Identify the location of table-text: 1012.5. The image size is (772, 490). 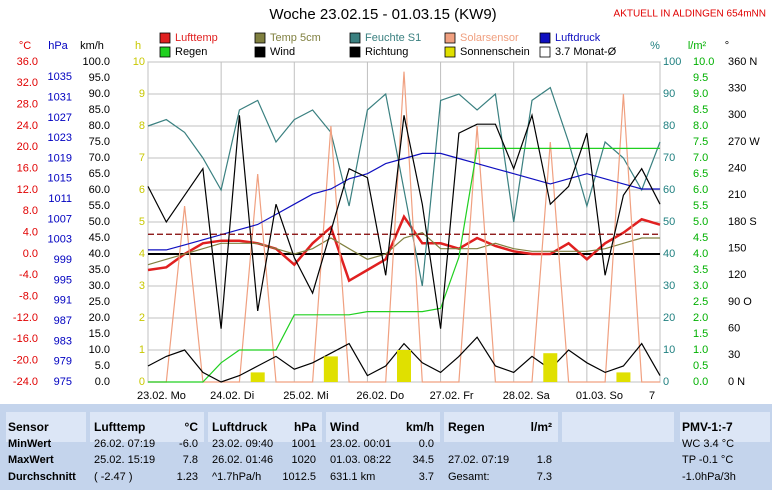
(299, 477).